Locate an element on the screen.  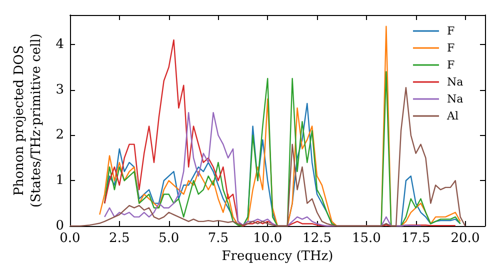
x-tick-label: 12.5 is located at coordinates (317, 238).